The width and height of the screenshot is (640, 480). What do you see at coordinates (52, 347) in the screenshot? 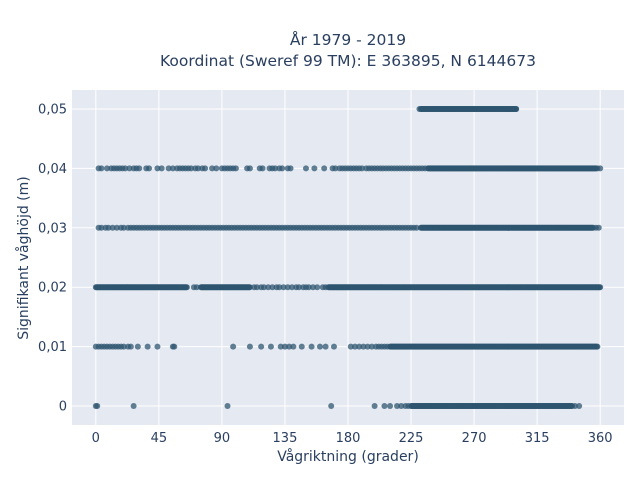
I see `y-tick-label: 0,01` at bounding box center [52, 347].